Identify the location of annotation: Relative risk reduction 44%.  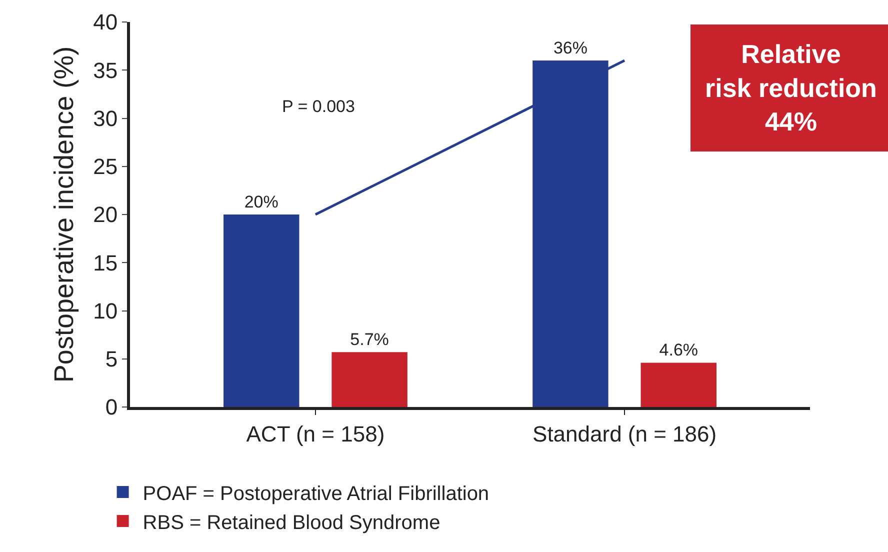
(791, 88).